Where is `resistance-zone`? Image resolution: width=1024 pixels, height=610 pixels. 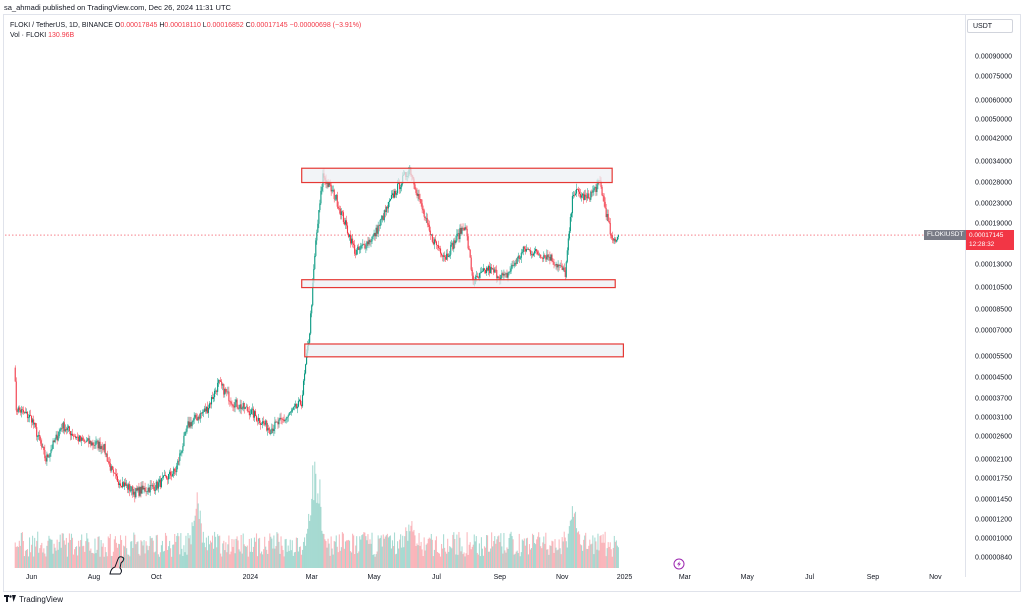 resistance-zone is located at coordinates (457, 175).